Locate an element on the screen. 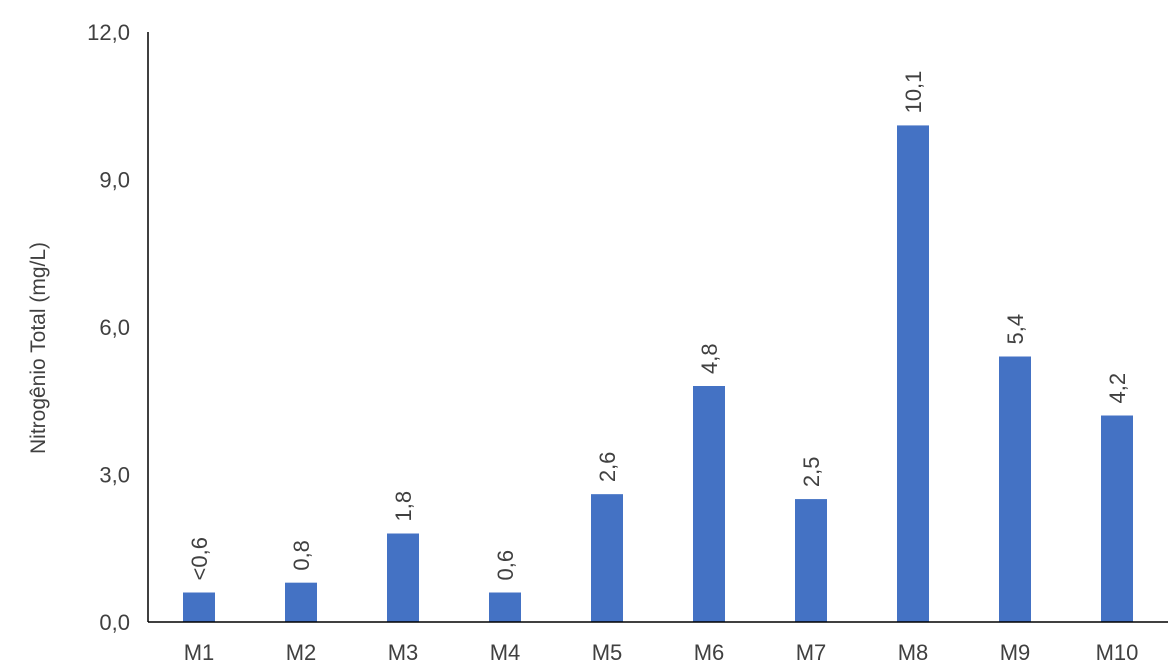  data-label-m6: 4,8 is located at coordinates (709, 358).